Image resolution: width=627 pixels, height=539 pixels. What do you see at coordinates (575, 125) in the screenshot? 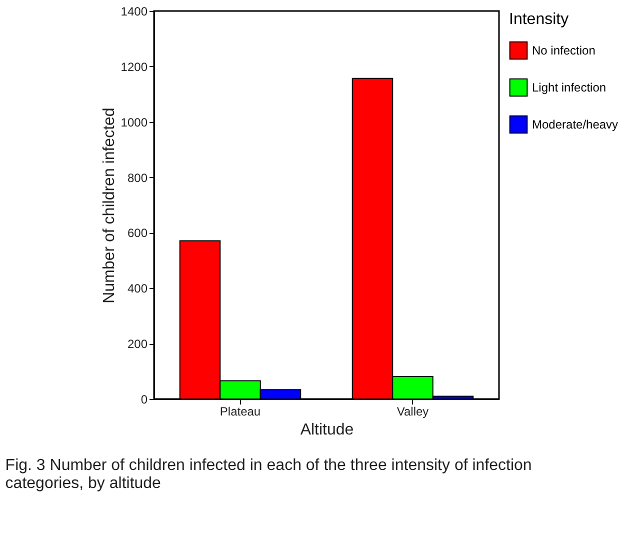
I see `legend-label: Moderate/heavy` at bounding box center [575, 125].